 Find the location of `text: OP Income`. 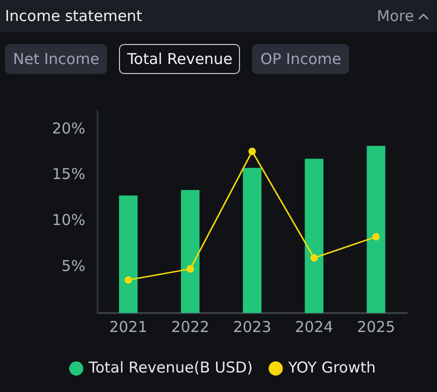

text: OP Income is located at coordinates (301, 59).